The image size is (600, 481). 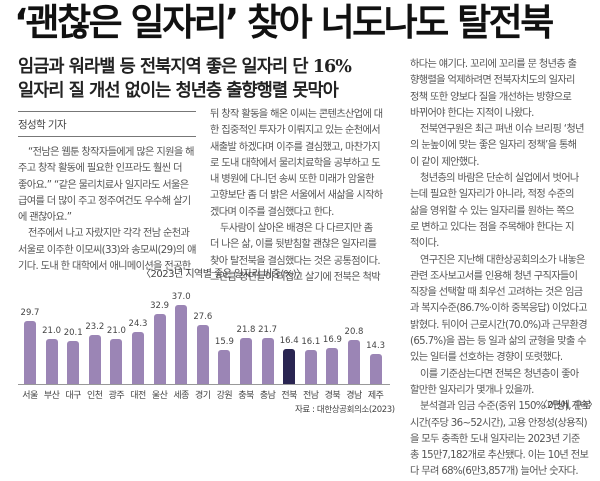 I want to click on continuation-note: 〈2면에 계속〉, so click(x=568, y=405).